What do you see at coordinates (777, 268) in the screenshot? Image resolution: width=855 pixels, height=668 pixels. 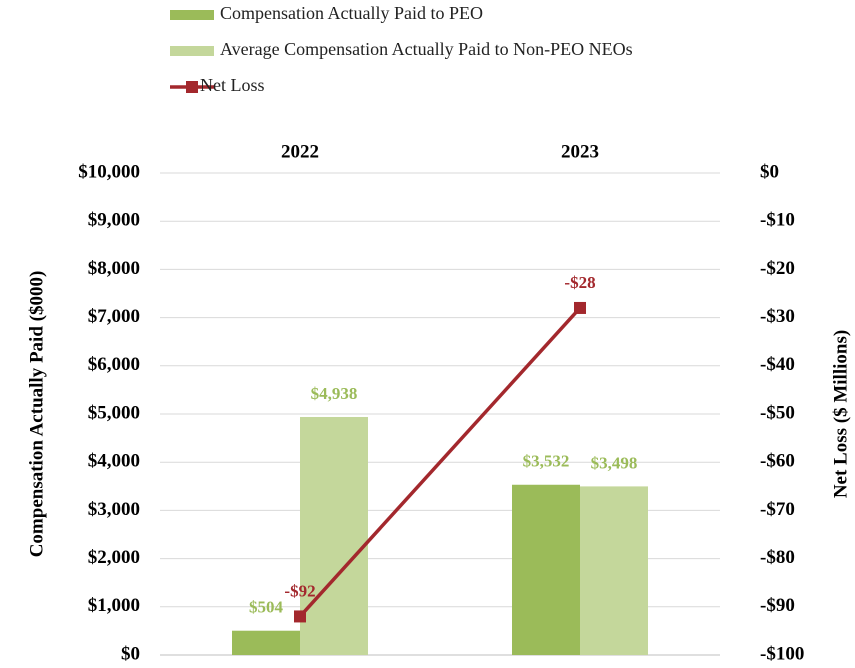 I see `y2-tick-label: -$20` at bounding box center [777, 268].